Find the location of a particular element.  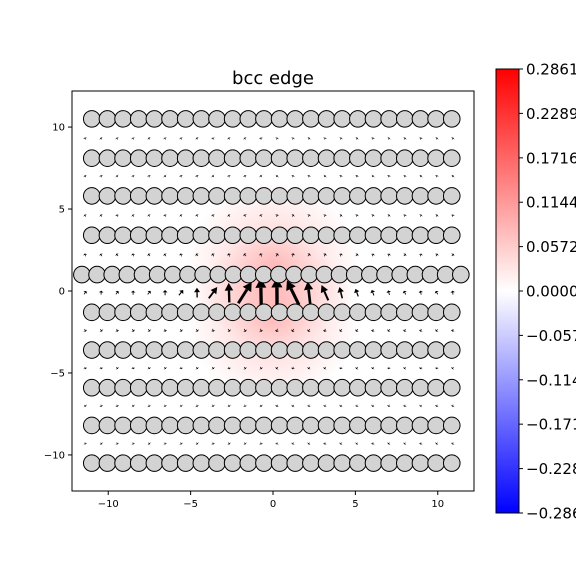

colorbar-tick-label: −0.2289 is located at coordinates (551, 469).